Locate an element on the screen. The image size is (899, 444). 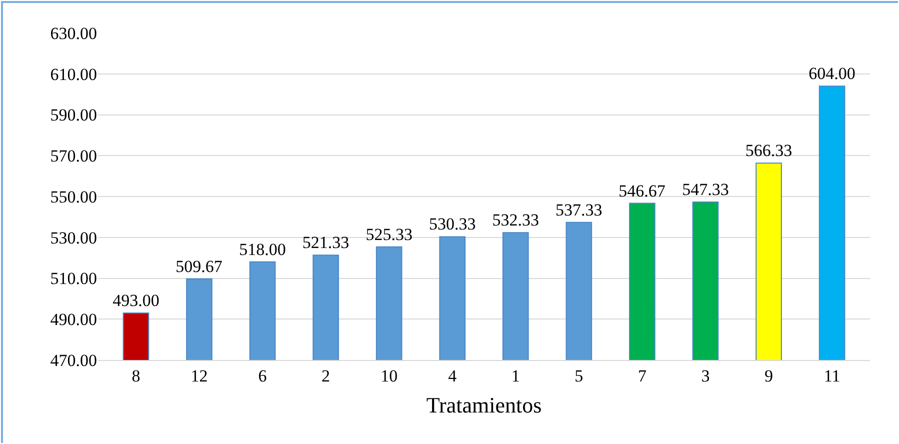
x-tick-label: 7 is located at coordinates (642, 376).